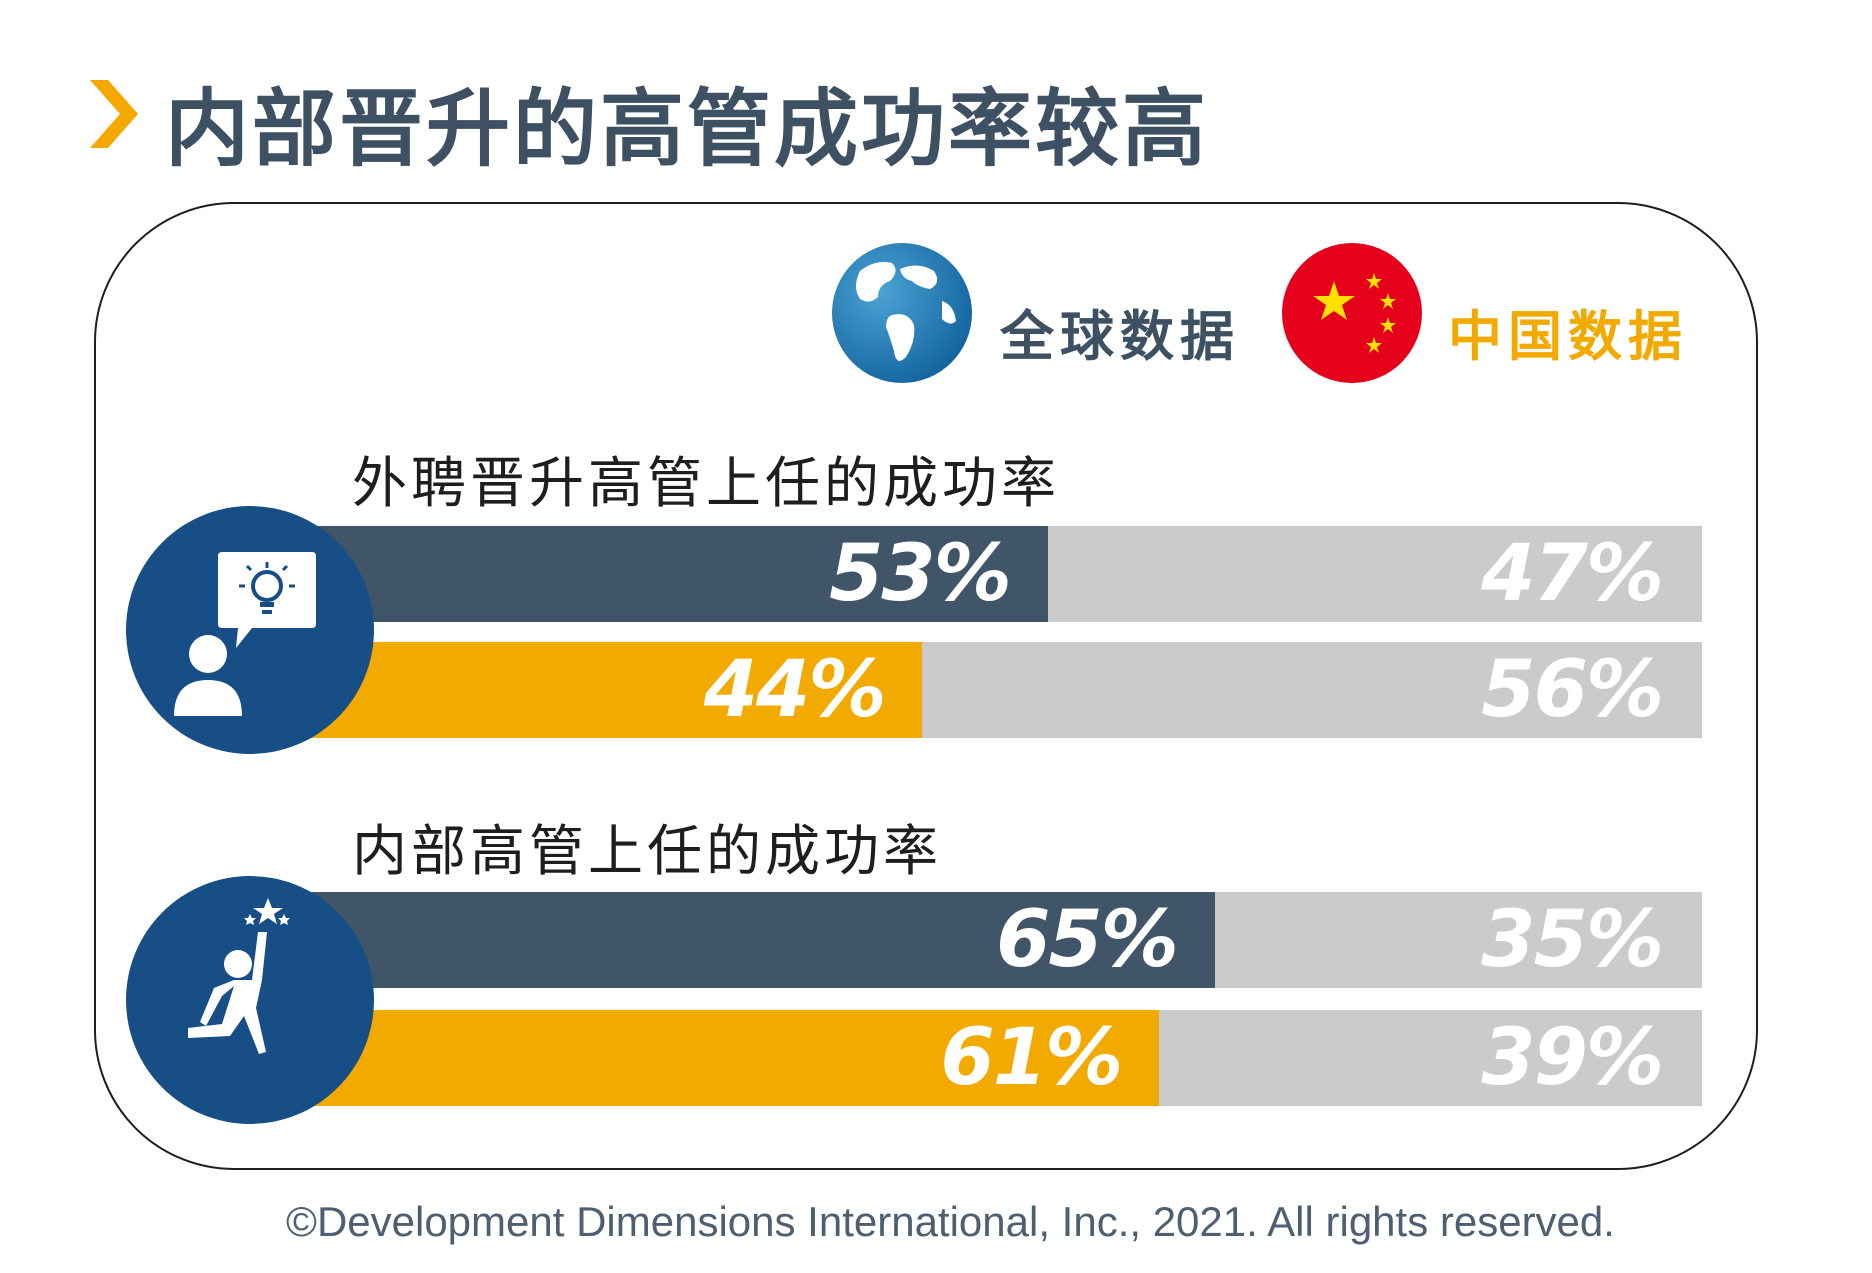 This screenshot has width=1872, height=1273. What do you see at coordinates (1572, 690) in the screenshot?
I see `value-external-china-rest: 56%` at bounding box center [1572, 690].